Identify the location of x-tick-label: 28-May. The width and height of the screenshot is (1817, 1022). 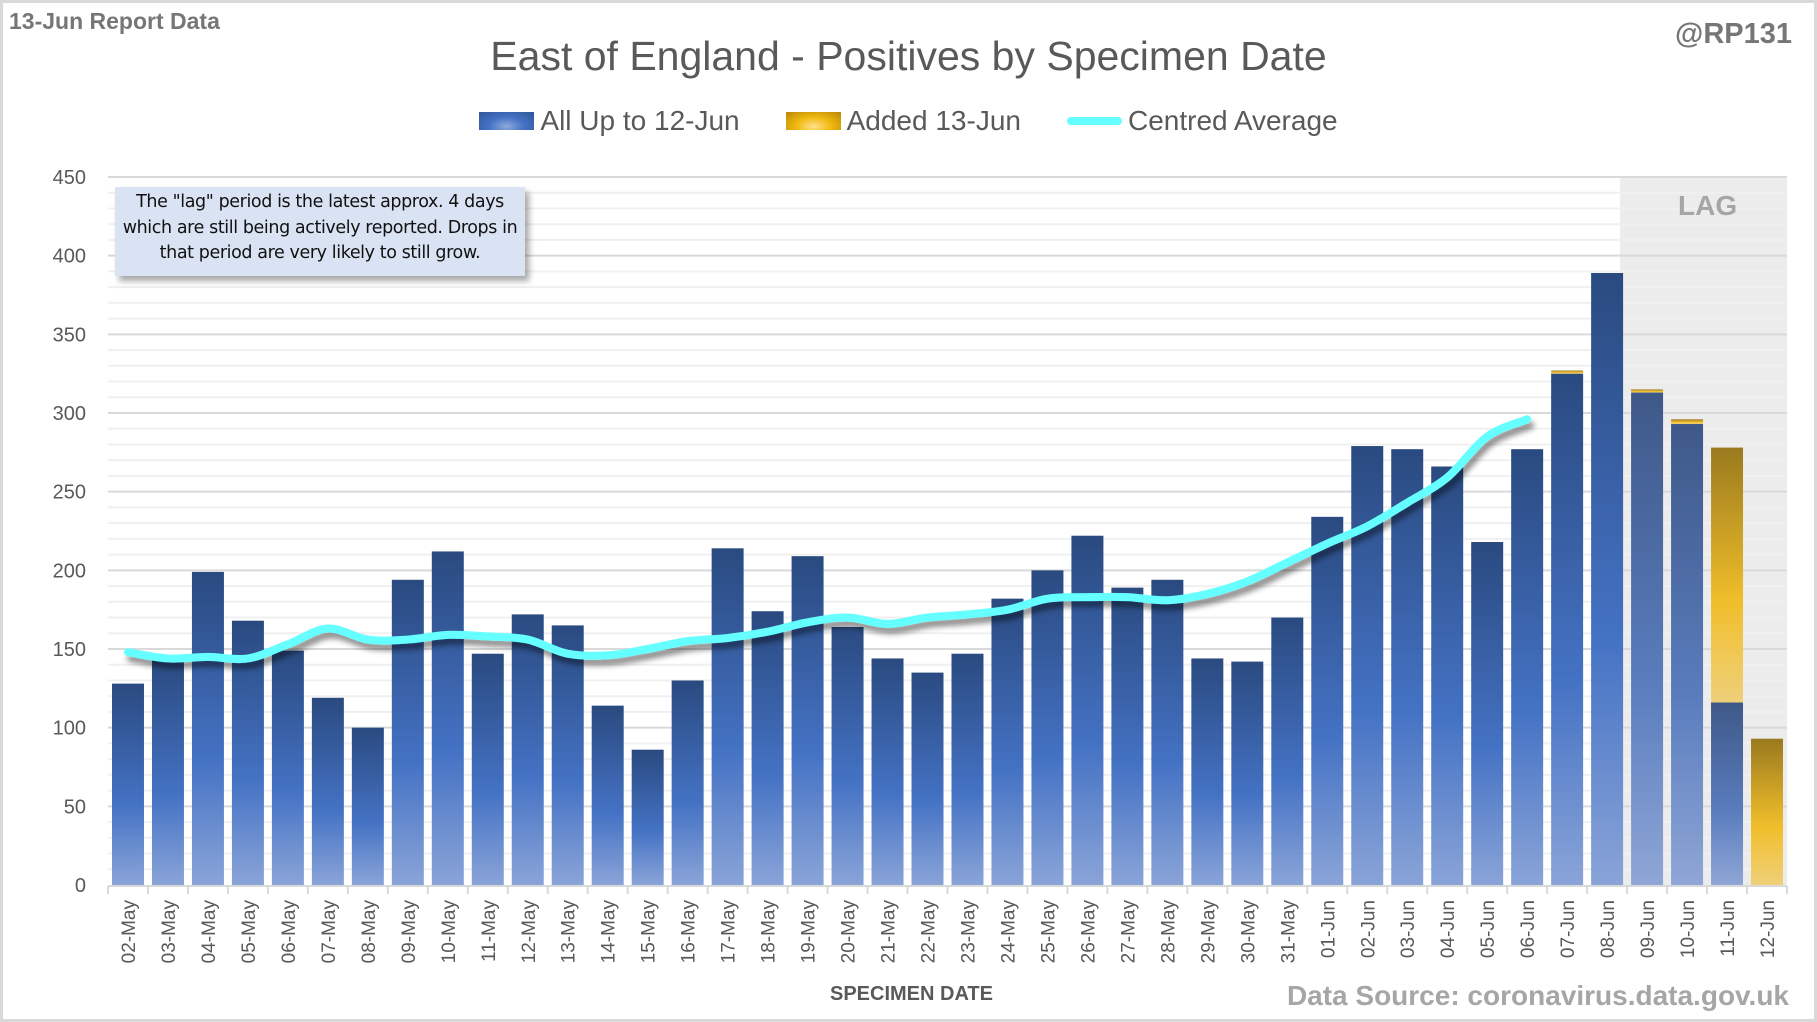
(1168, 932).